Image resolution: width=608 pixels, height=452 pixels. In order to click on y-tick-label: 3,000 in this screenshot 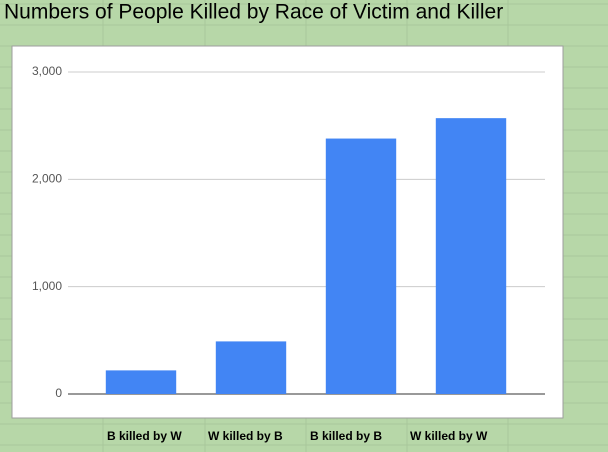, I will do `click(47, 71)`.